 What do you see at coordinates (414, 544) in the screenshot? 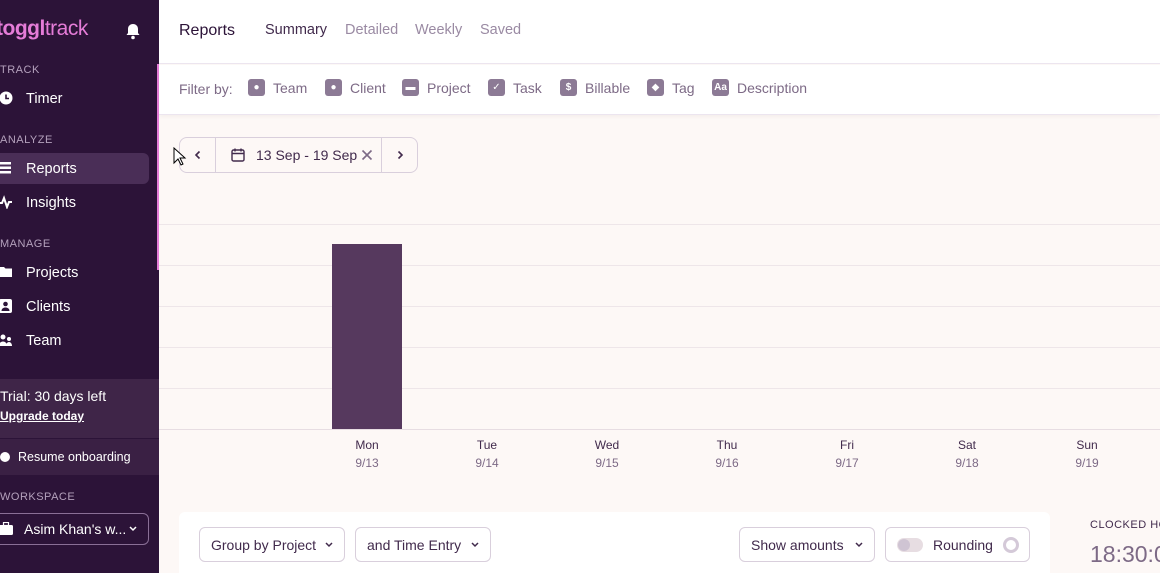
I see `subgroup-label: and Time Entry` at bounding box center [414, 544].